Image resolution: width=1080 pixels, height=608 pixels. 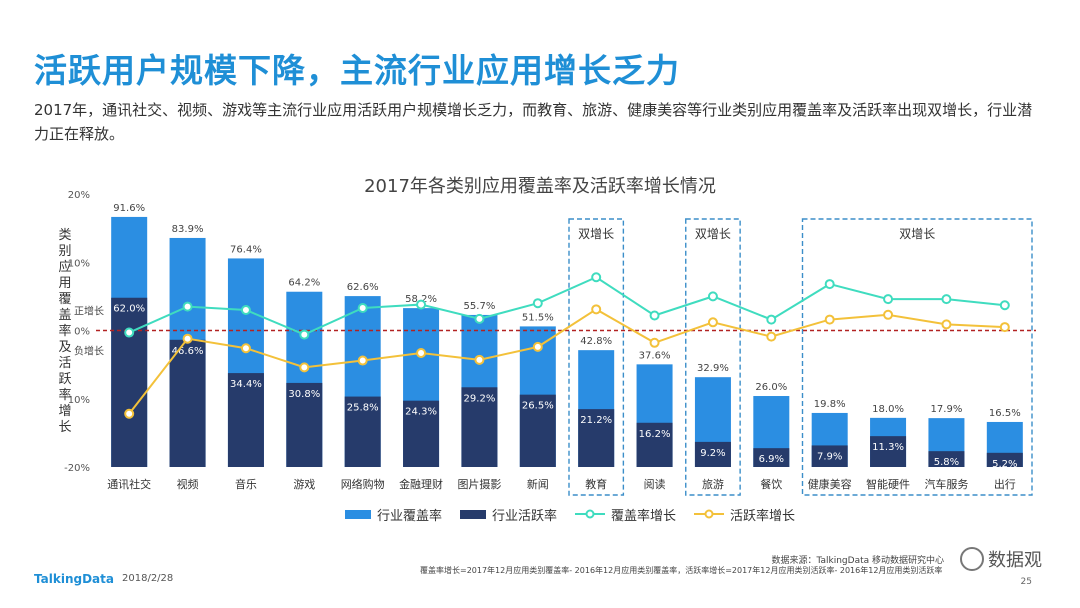 What do you see at coordinates (246, 249) in the screenshot?
I see `coverage-value-label: 76.4%` at bounding box center [246, 249].